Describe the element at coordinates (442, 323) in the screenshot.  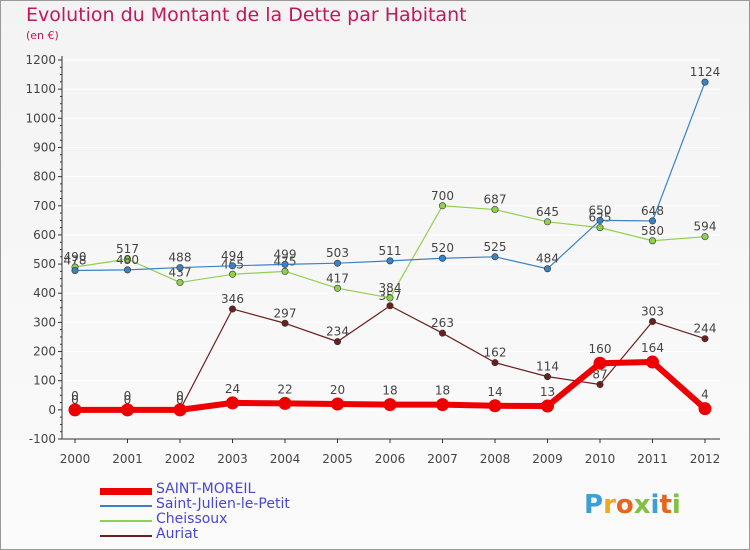
I see `data-label: 263` at that location.